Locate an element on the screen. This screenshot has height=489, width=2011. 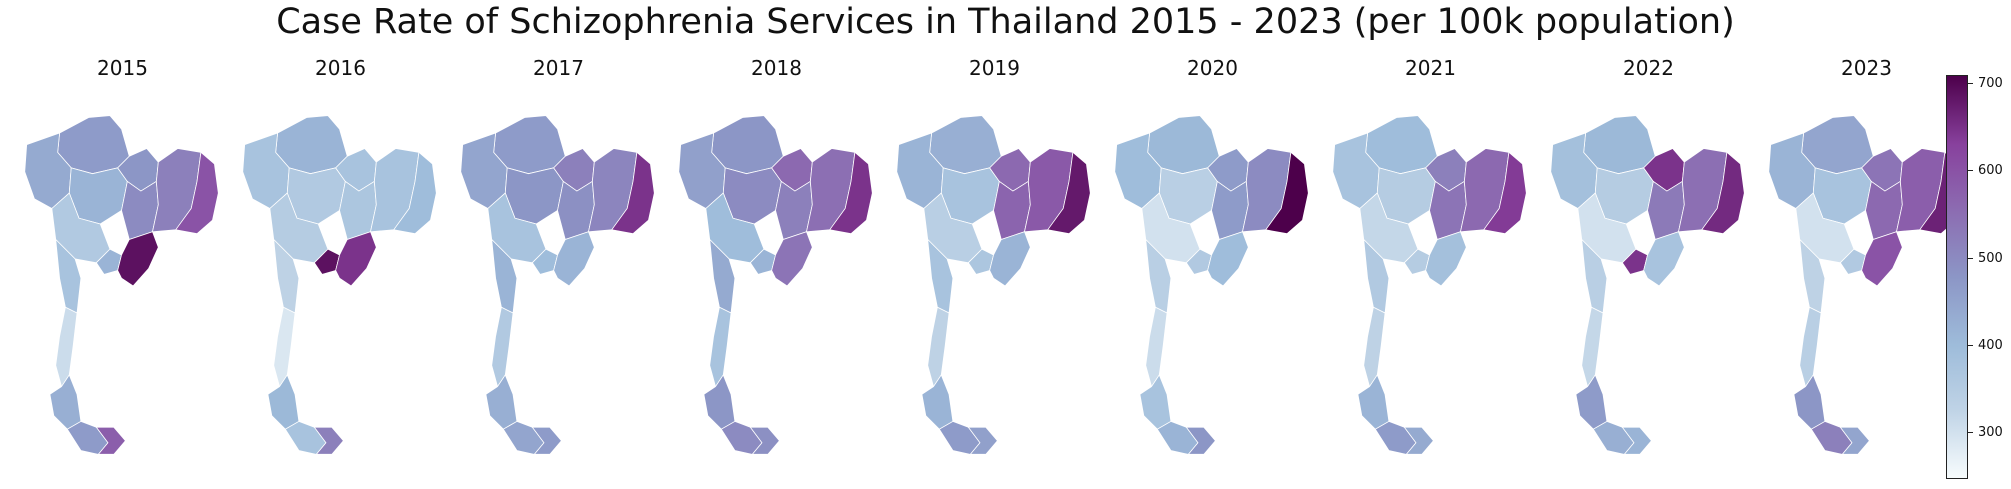
colorbar-tick-label: 300 is located at coordinates (1990, 433).